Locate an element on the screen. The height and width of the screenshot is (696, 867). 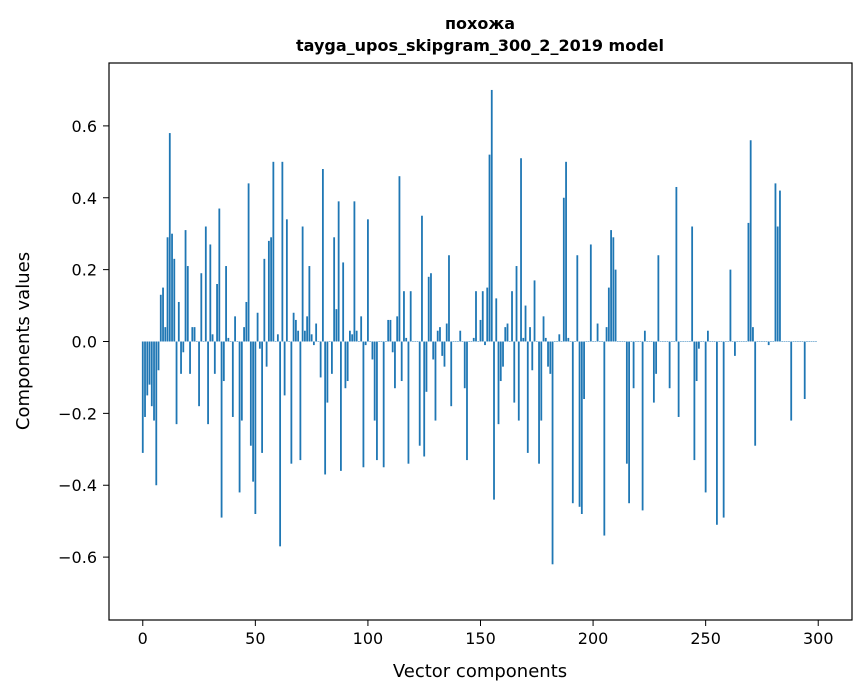
y-tick-label: 0.4 is located at coordinates (84, 198).